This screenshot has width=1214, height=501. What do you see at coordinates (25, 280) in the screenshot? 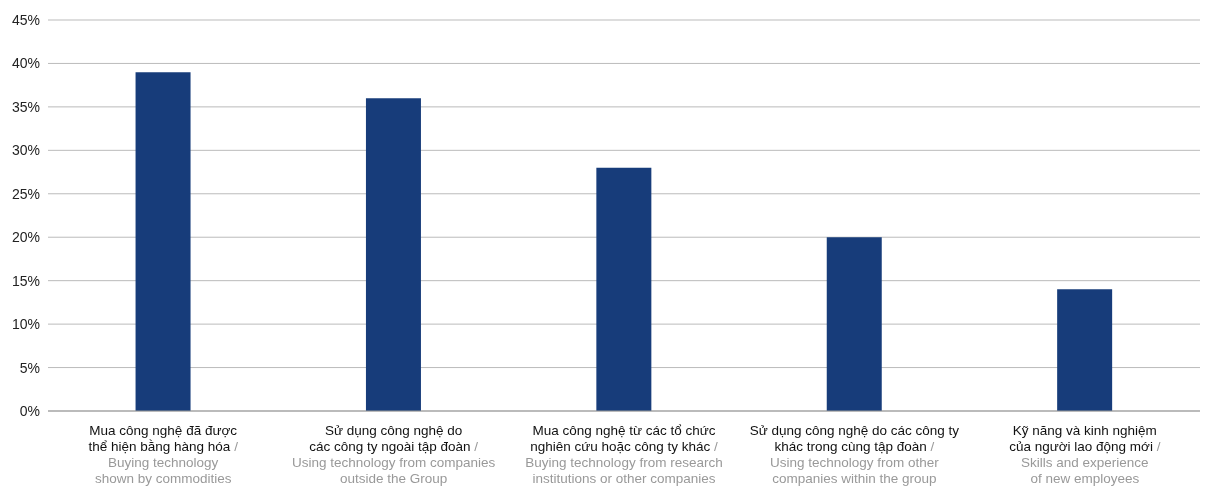
I see `y-tick-label: 15%` at bounding box center [25, 280].